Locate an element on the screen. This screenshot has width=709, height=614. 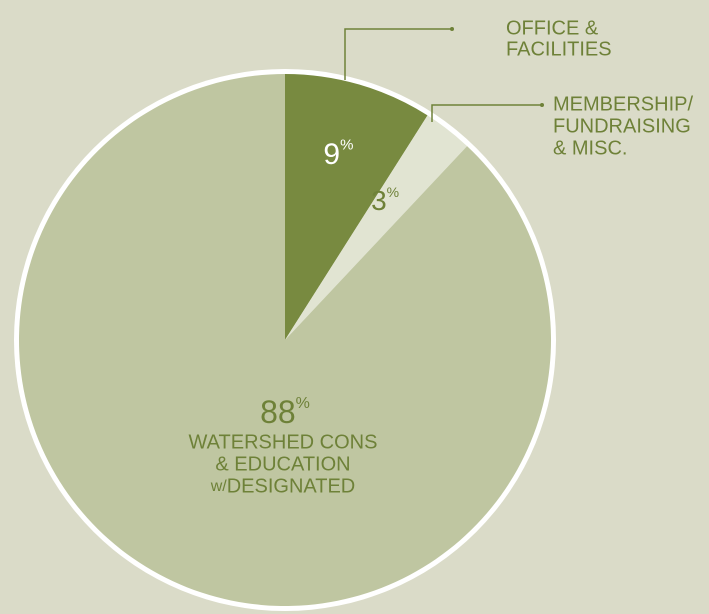
slice-label-1: MEMBERSHIP/FUNDRAISING & MISC. is located at coordinates (623, 126).